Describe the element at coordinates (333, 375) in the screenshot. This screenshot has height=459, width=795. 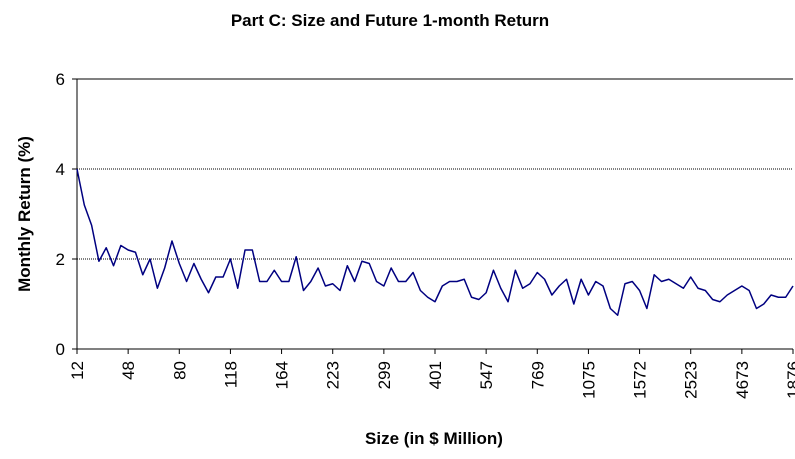
I see `x-tick-label: 223` at that location.